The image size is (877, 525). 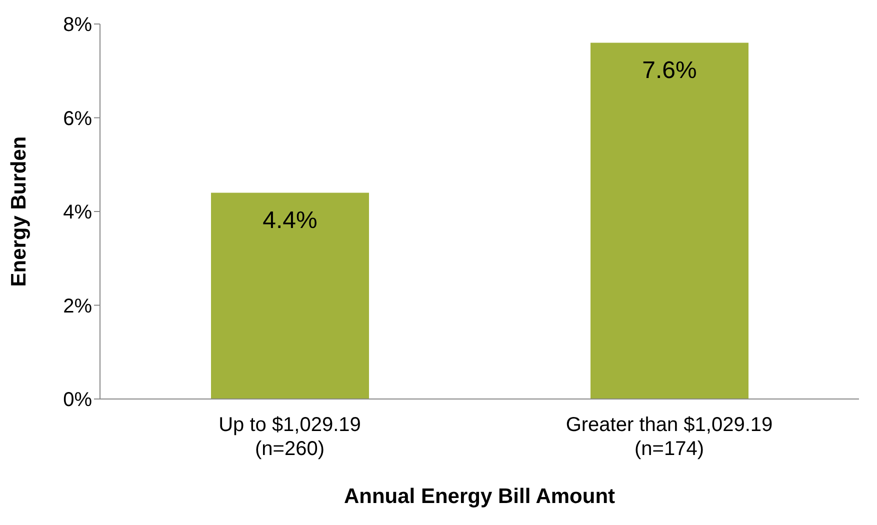 What do you see at coordinates (77, 306) in the screenshot?
I see `y-tick-label: 2%` at bounding box center [77, 306].